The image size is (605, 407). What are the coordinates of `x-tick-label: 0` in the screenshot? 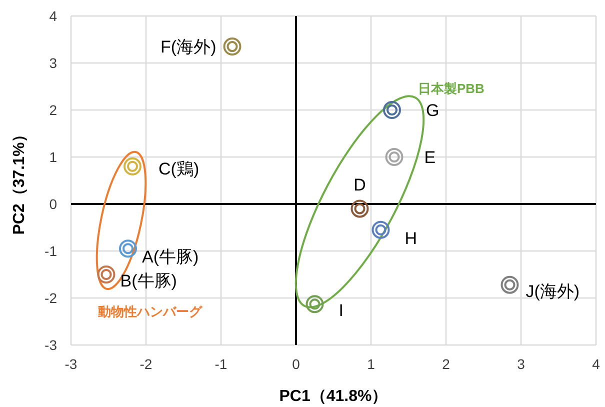 It's located at (296, 364).